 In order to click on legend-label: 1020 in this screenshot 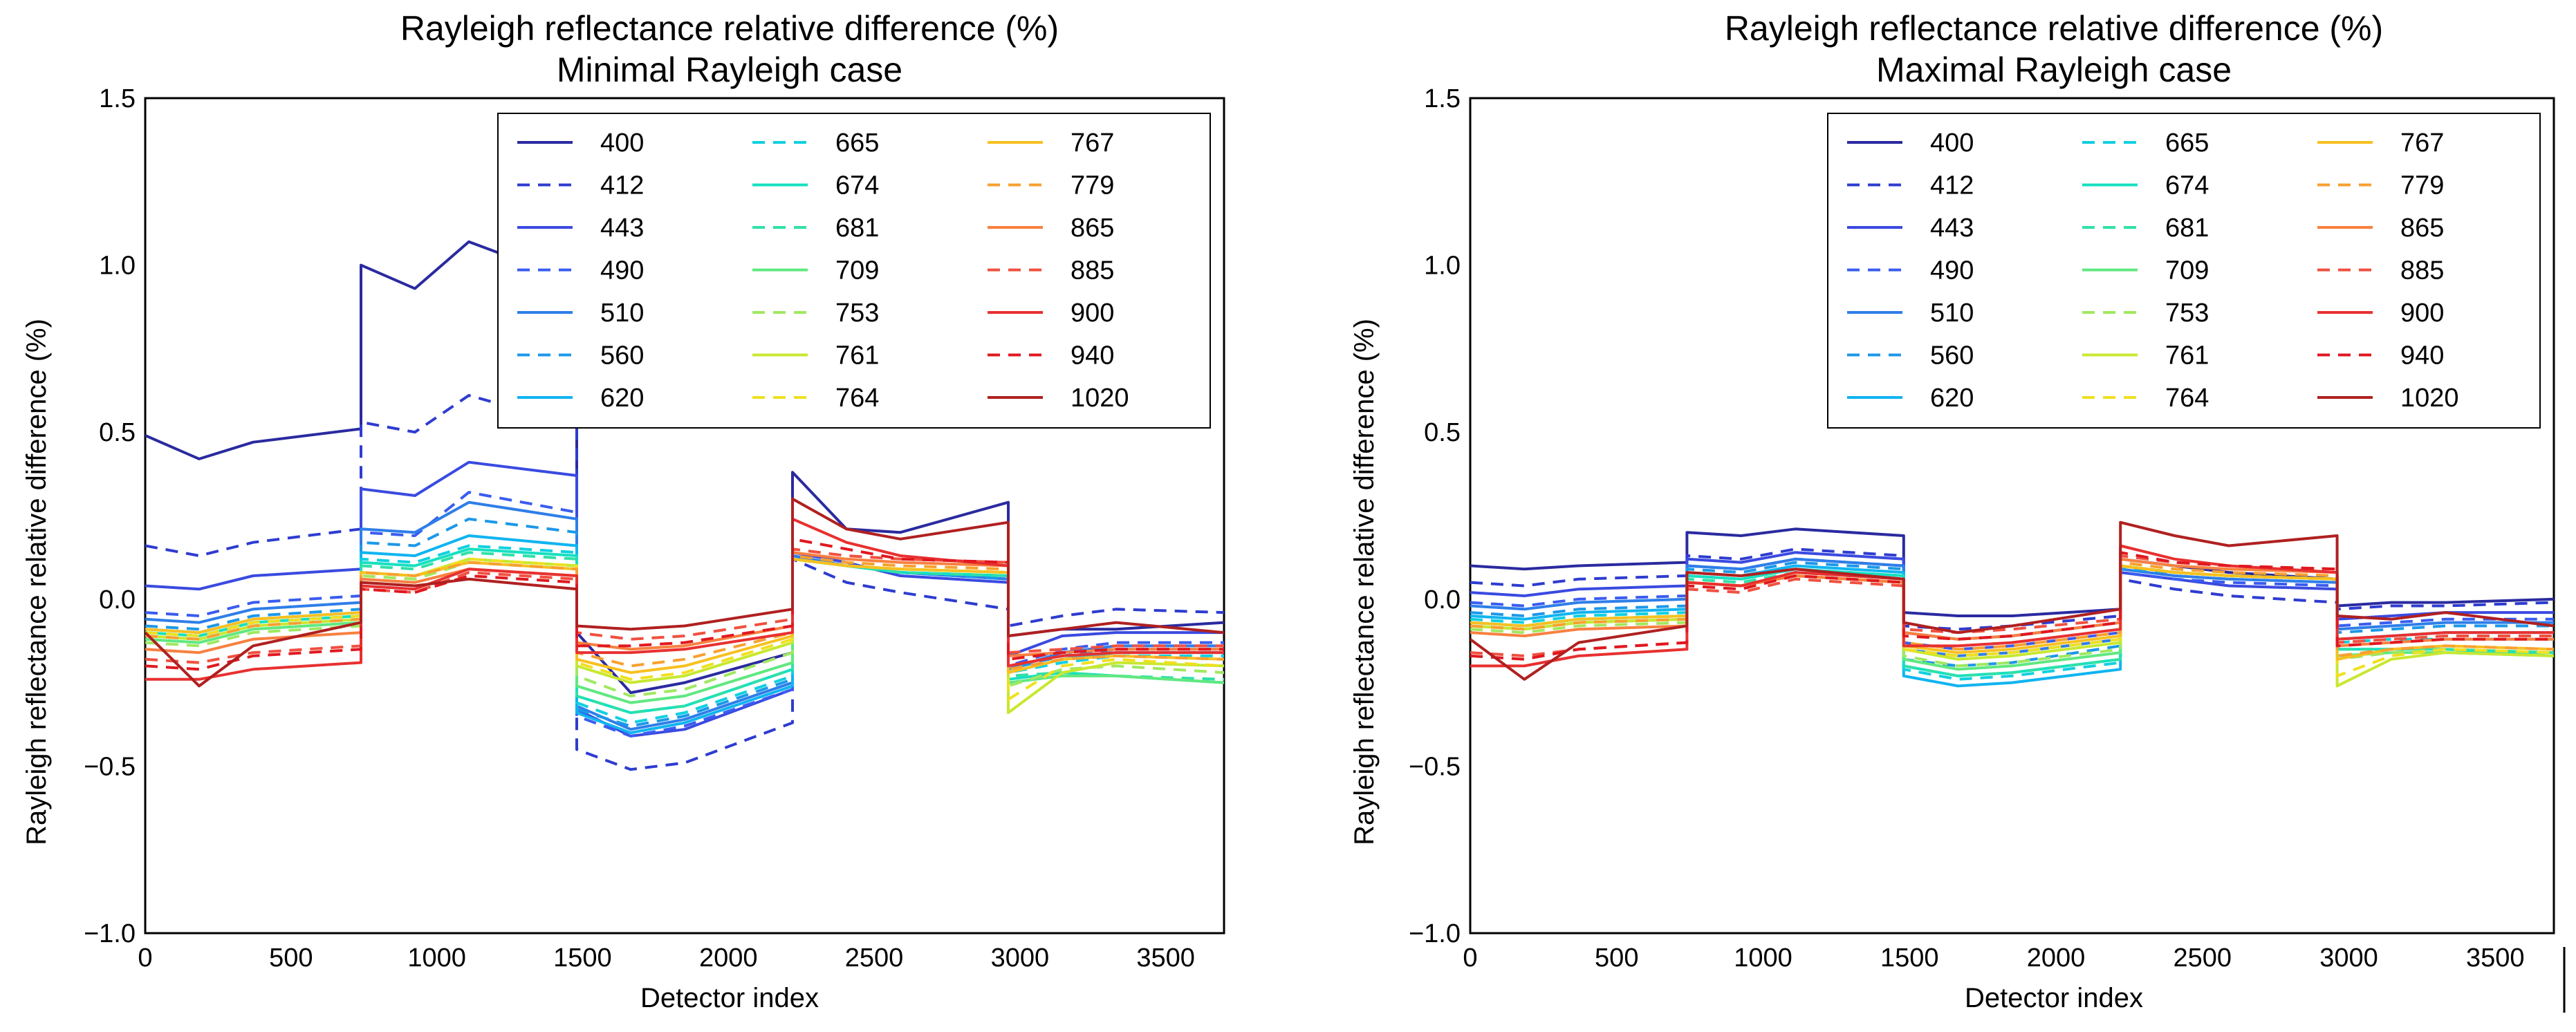, I will do `click(2429, 398)`.